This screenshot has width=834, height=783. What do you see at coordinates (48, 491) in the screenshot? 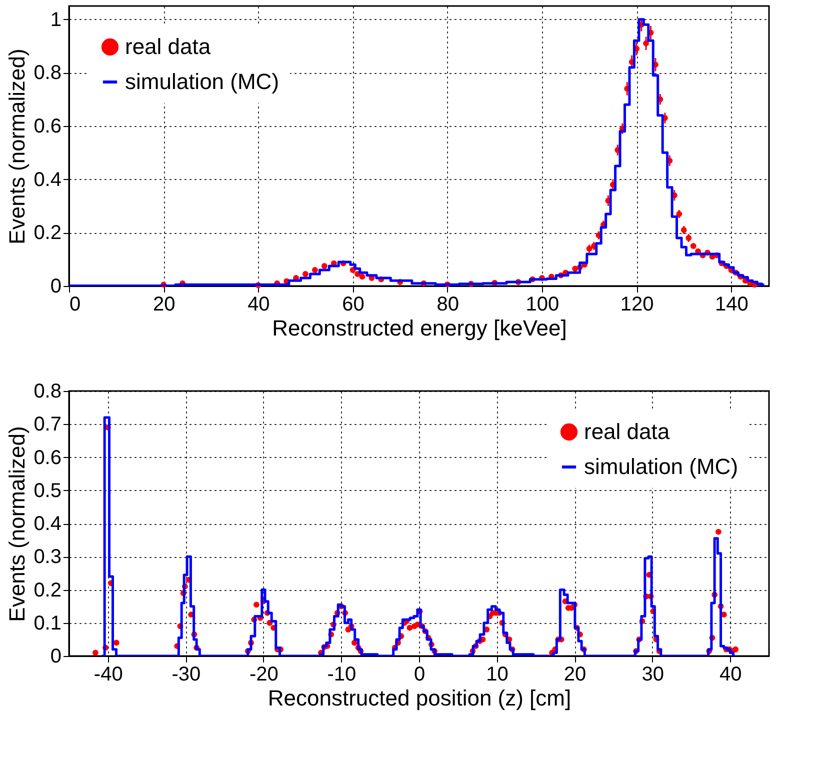
I see `y-tick-label: 0.5` at bounding box center [48, 491].